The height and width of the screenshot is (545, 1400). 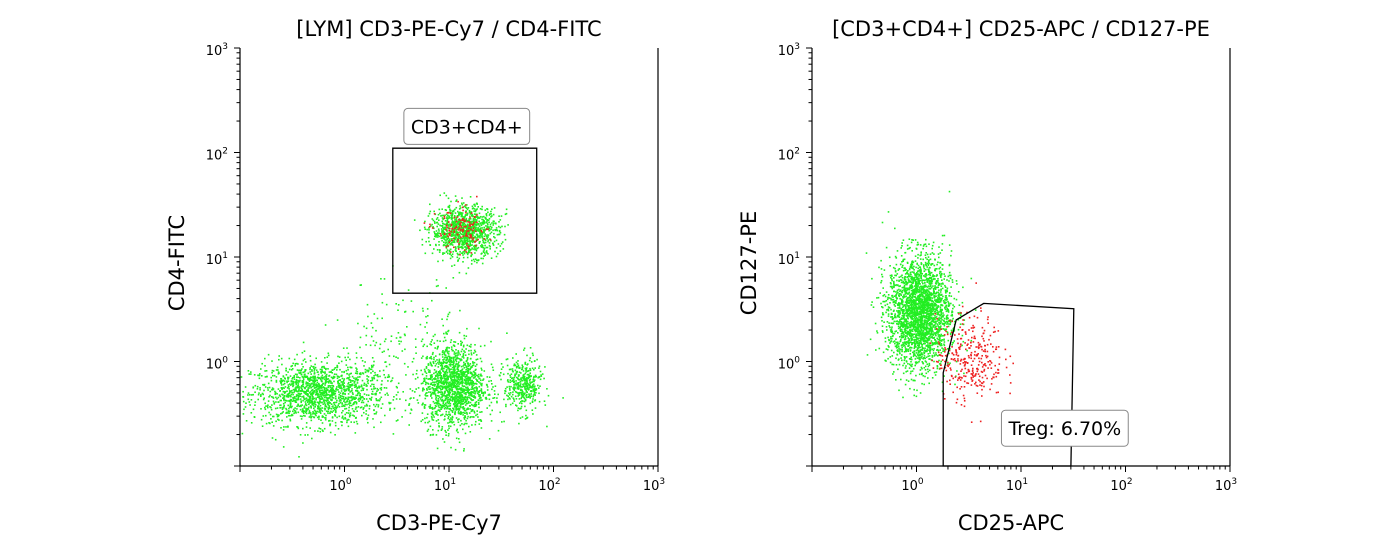 What do you see at coordinates (465, 220) in the screenshot?
I see `gate-outline` at bounding box center [465, 220].